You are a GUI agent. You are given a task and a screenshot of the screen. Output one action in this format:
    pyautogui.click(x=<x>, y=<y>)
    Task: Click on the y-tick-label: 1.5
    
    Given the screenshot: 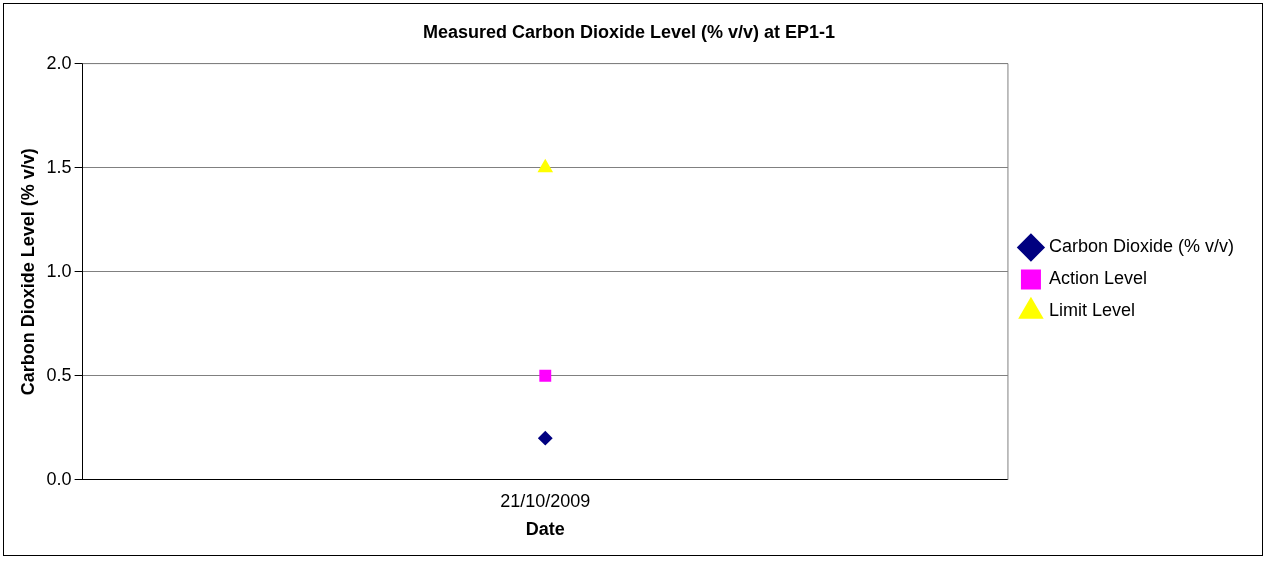 What is the action you would take?
    pyautogui.click(x=59, y=166)
    